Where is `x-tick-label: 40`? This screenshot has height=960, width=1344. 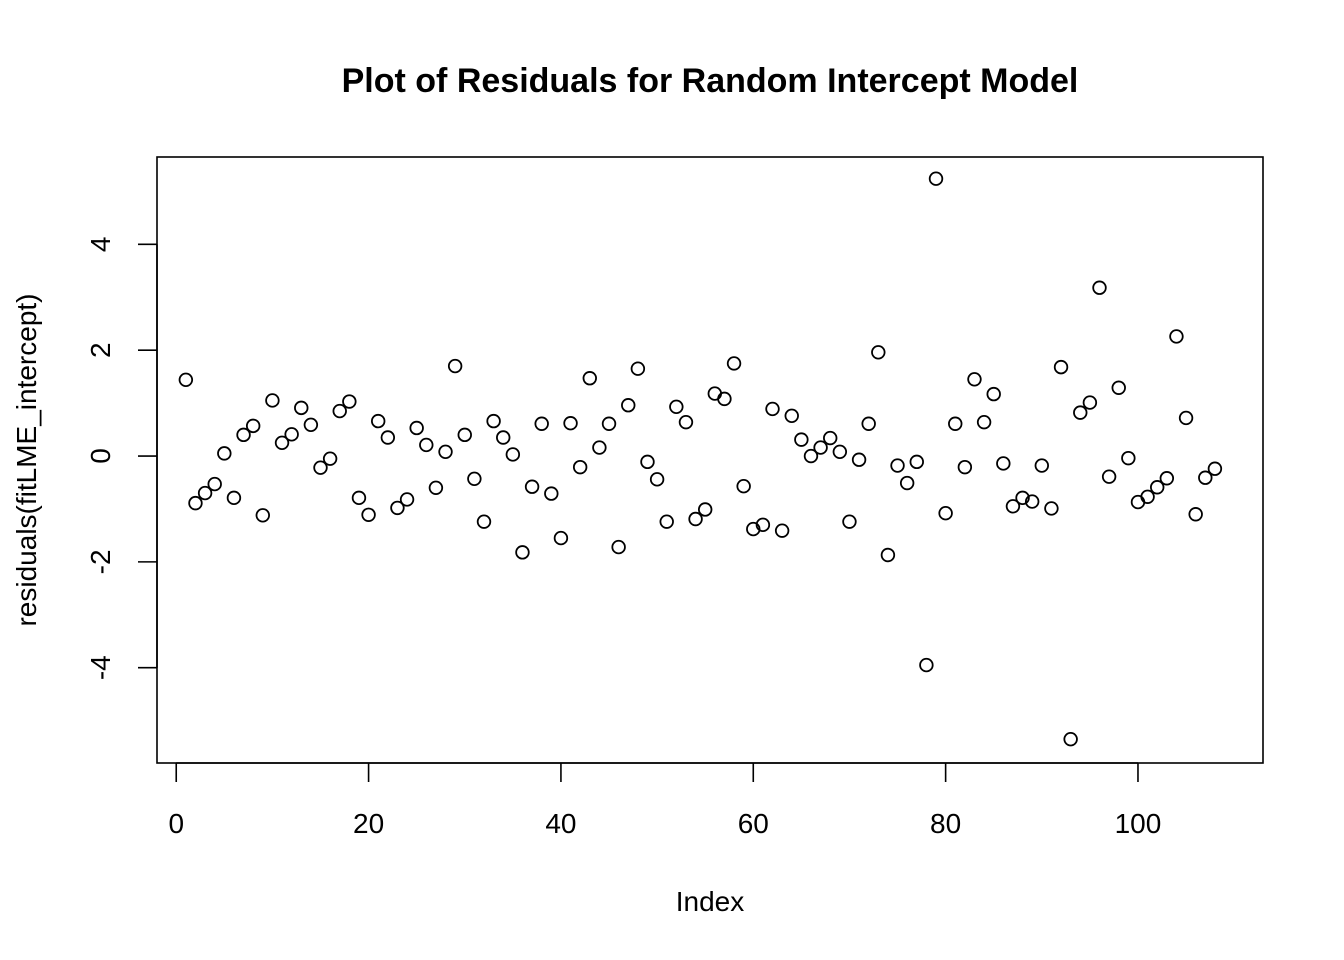 x-tick-label: 40 is located at coordinates (560, 823).